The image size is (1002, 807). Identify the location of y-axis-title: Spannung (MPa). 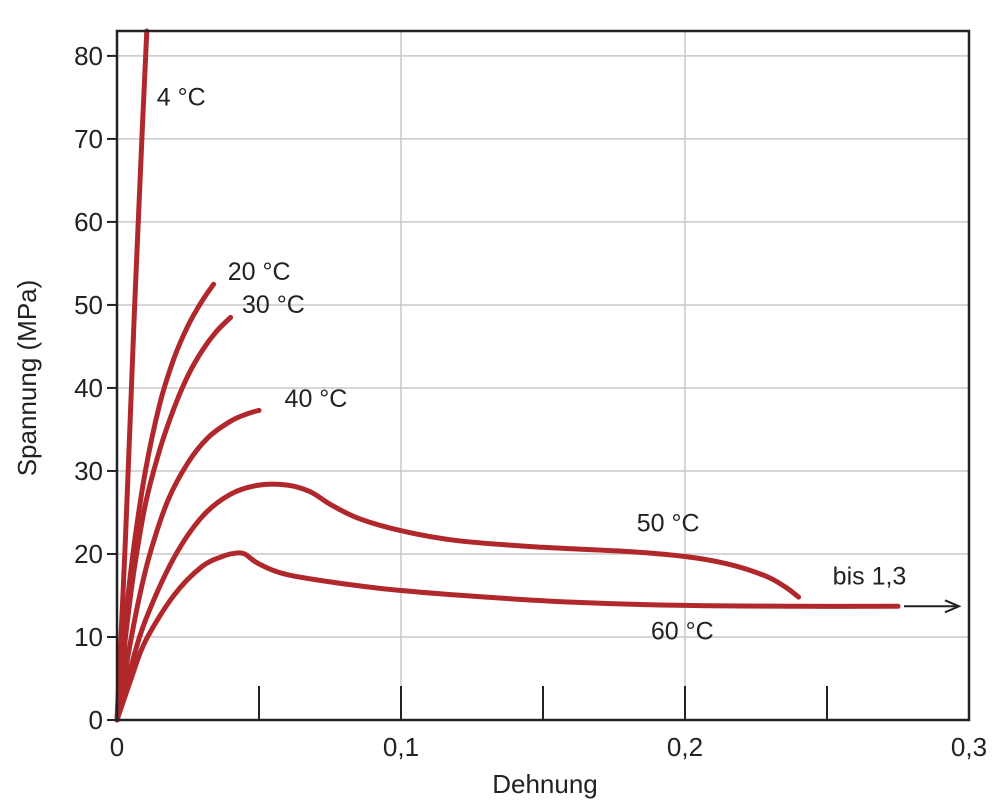
(27, 378).